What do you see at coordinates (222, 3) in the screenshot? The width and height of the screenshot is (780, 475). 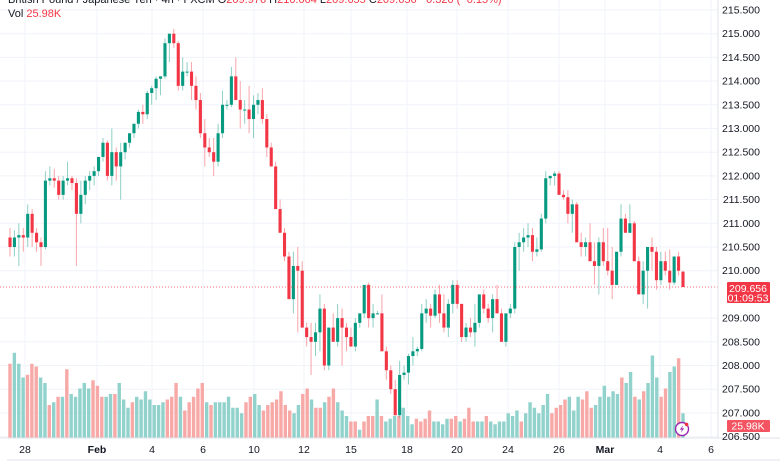 I see `open-label: O` at bounding box center [222, 3].